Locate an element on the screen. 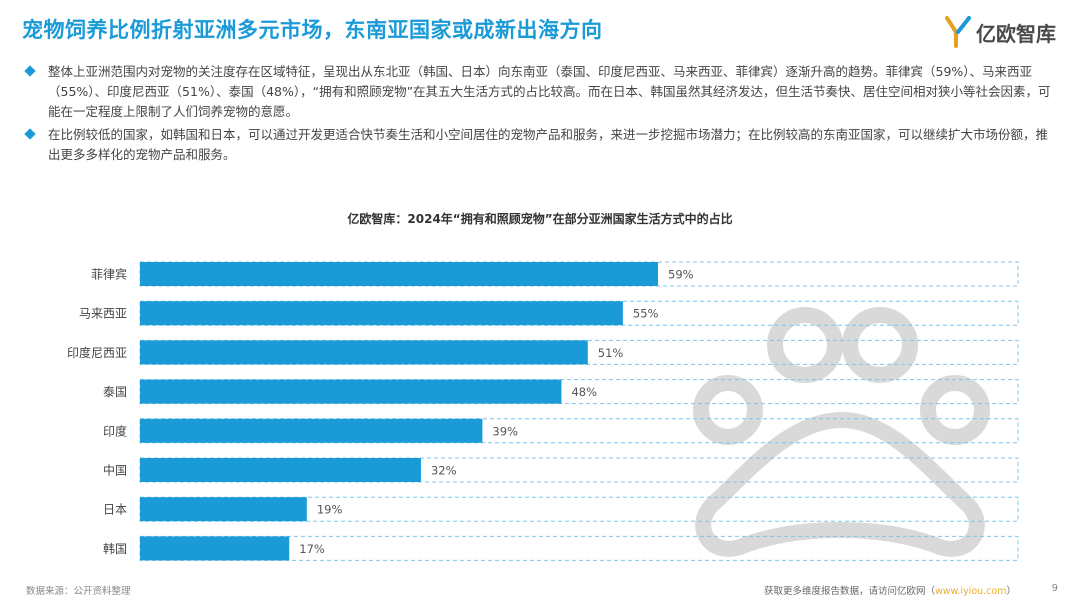  value-label: 17% is located at coordinates (312, 549).